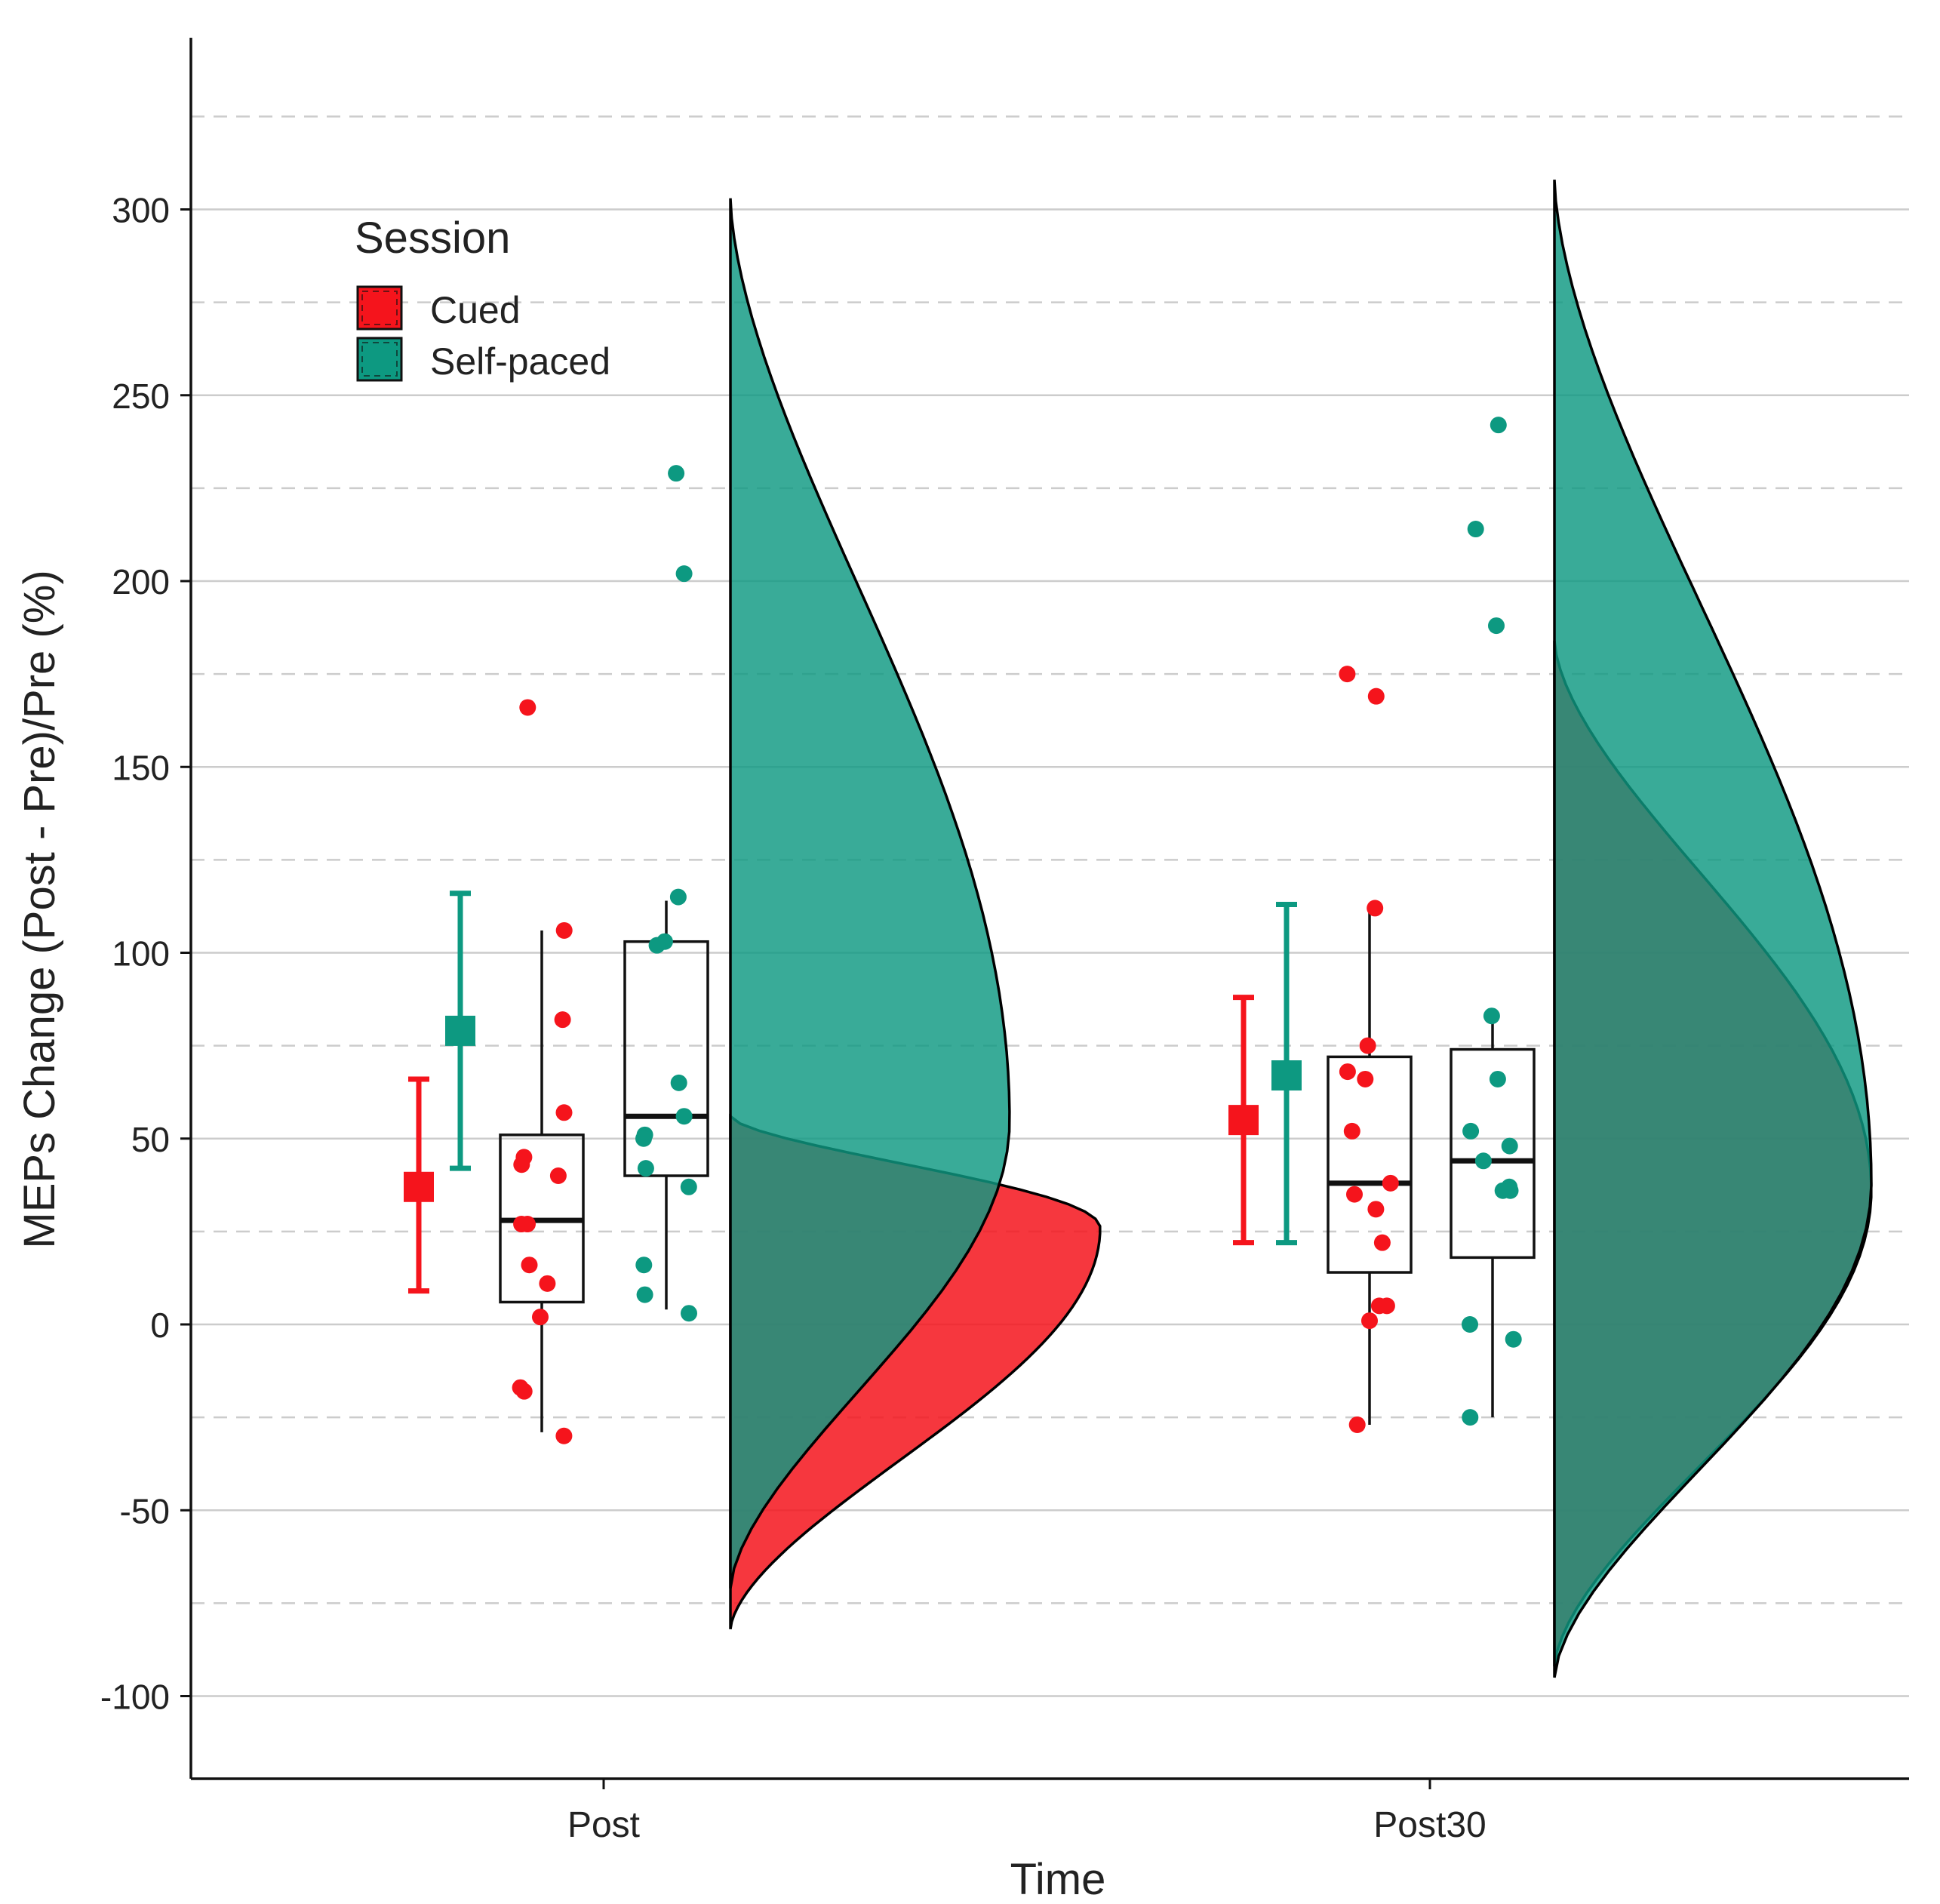  Describe the element at coordinates (141, 210) in the screenshot. I see `y-tick-label: 300` at that location.